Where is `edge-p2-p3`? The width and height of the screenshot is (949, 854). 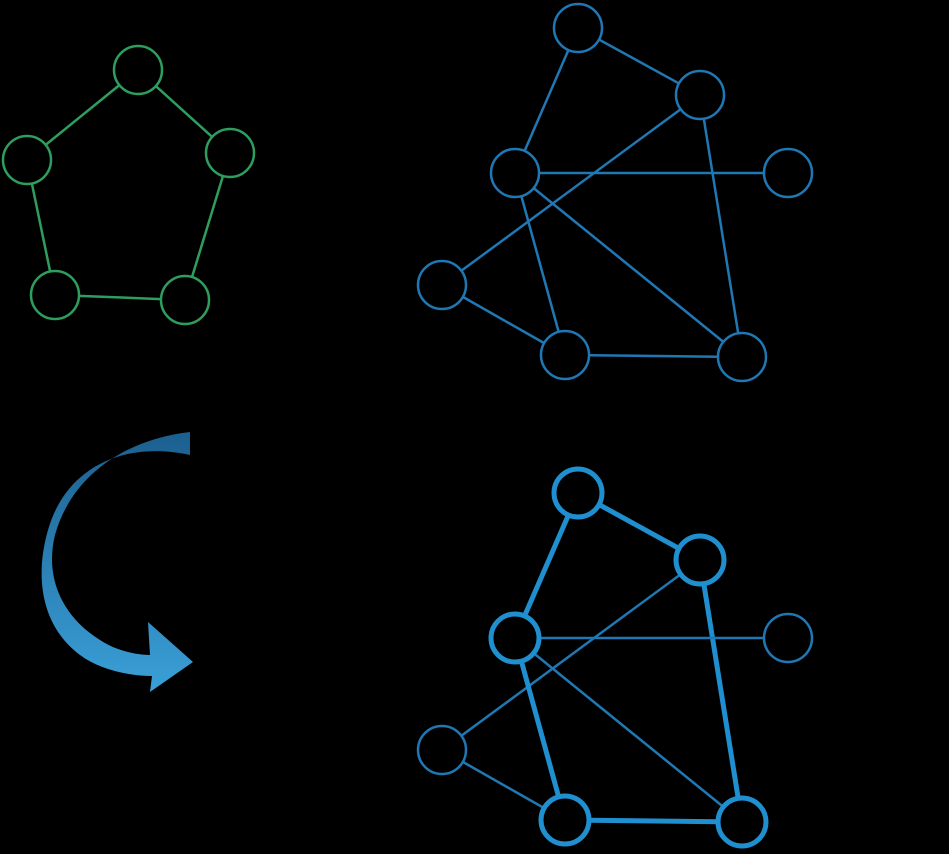 edge-p2-p3 is located at coordinates (207, 226).